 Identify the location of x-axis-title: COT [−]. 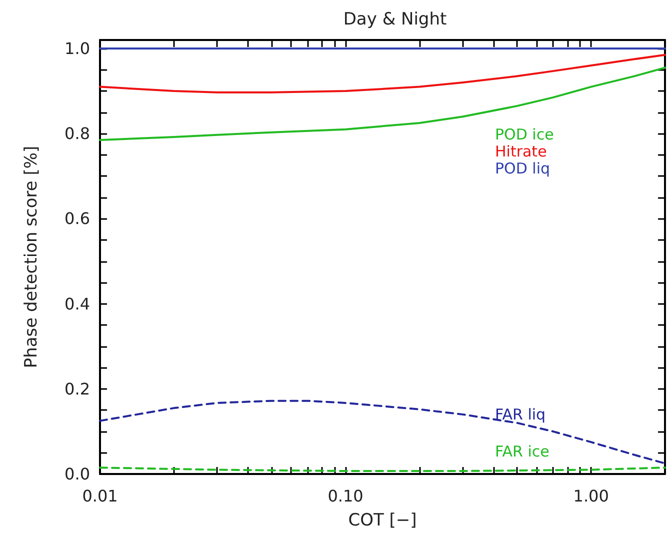
(382, 520).